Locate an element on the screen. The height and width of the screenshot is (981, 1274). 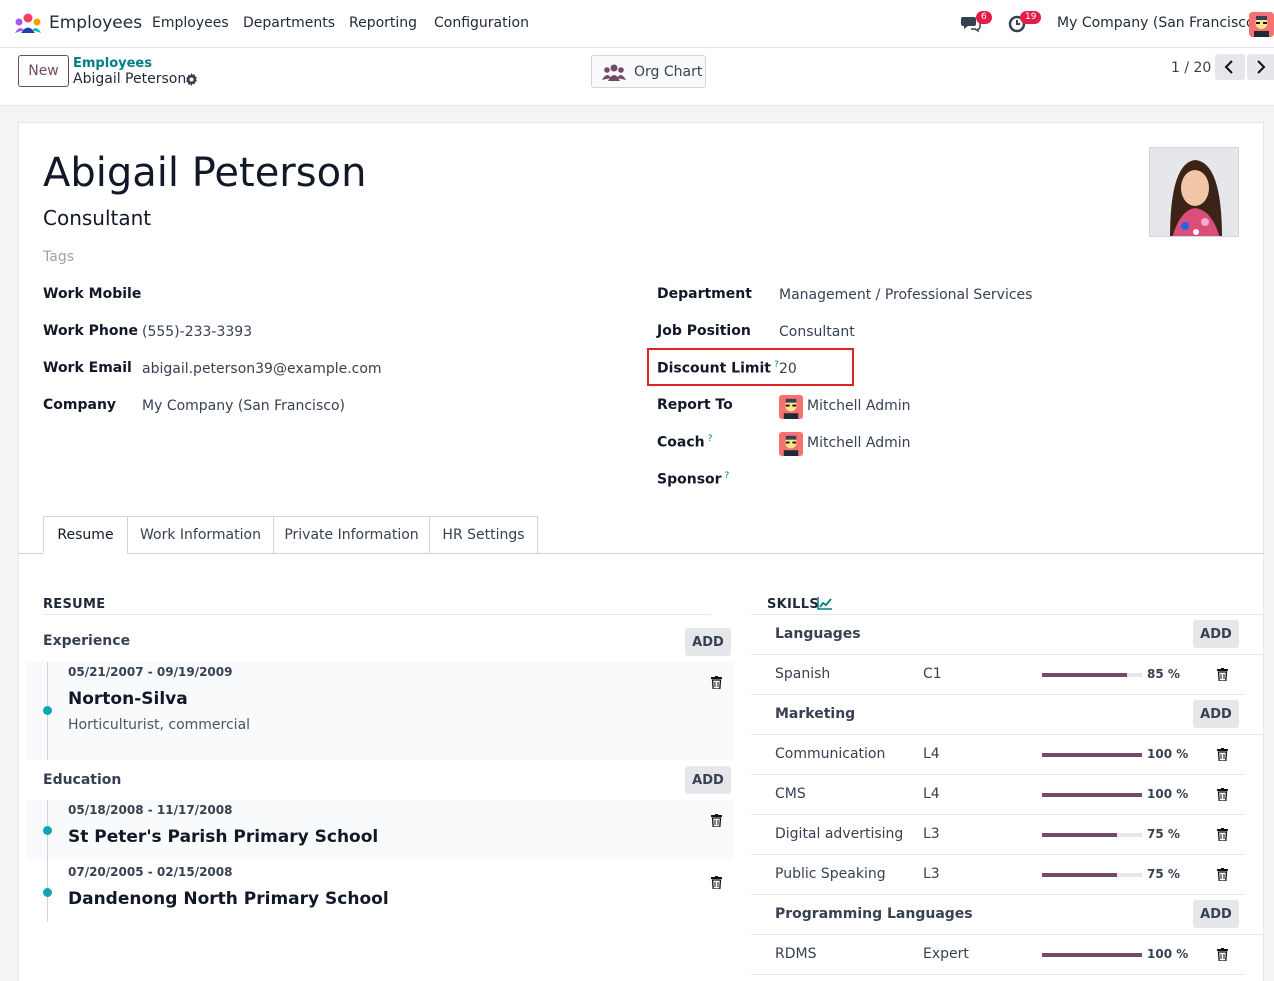
tab-private-information: Private Information is located at coordinates (351, 535).